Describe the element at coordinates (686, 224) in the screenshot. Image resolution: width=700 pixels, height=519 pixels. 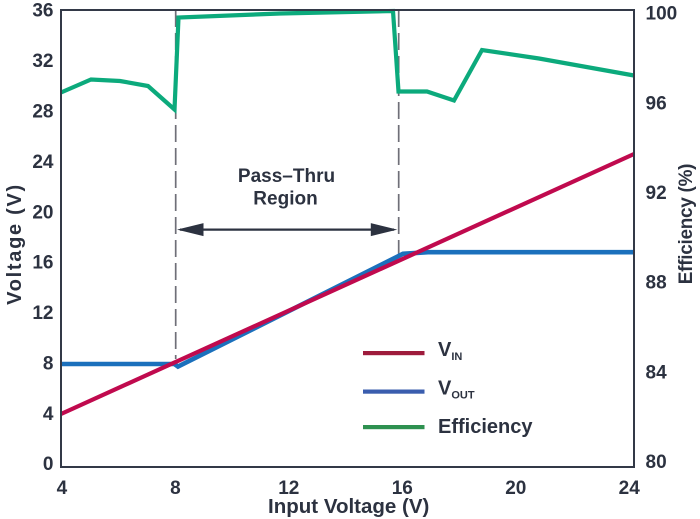
I see `svg-text: Efficiency (%)` at that location.